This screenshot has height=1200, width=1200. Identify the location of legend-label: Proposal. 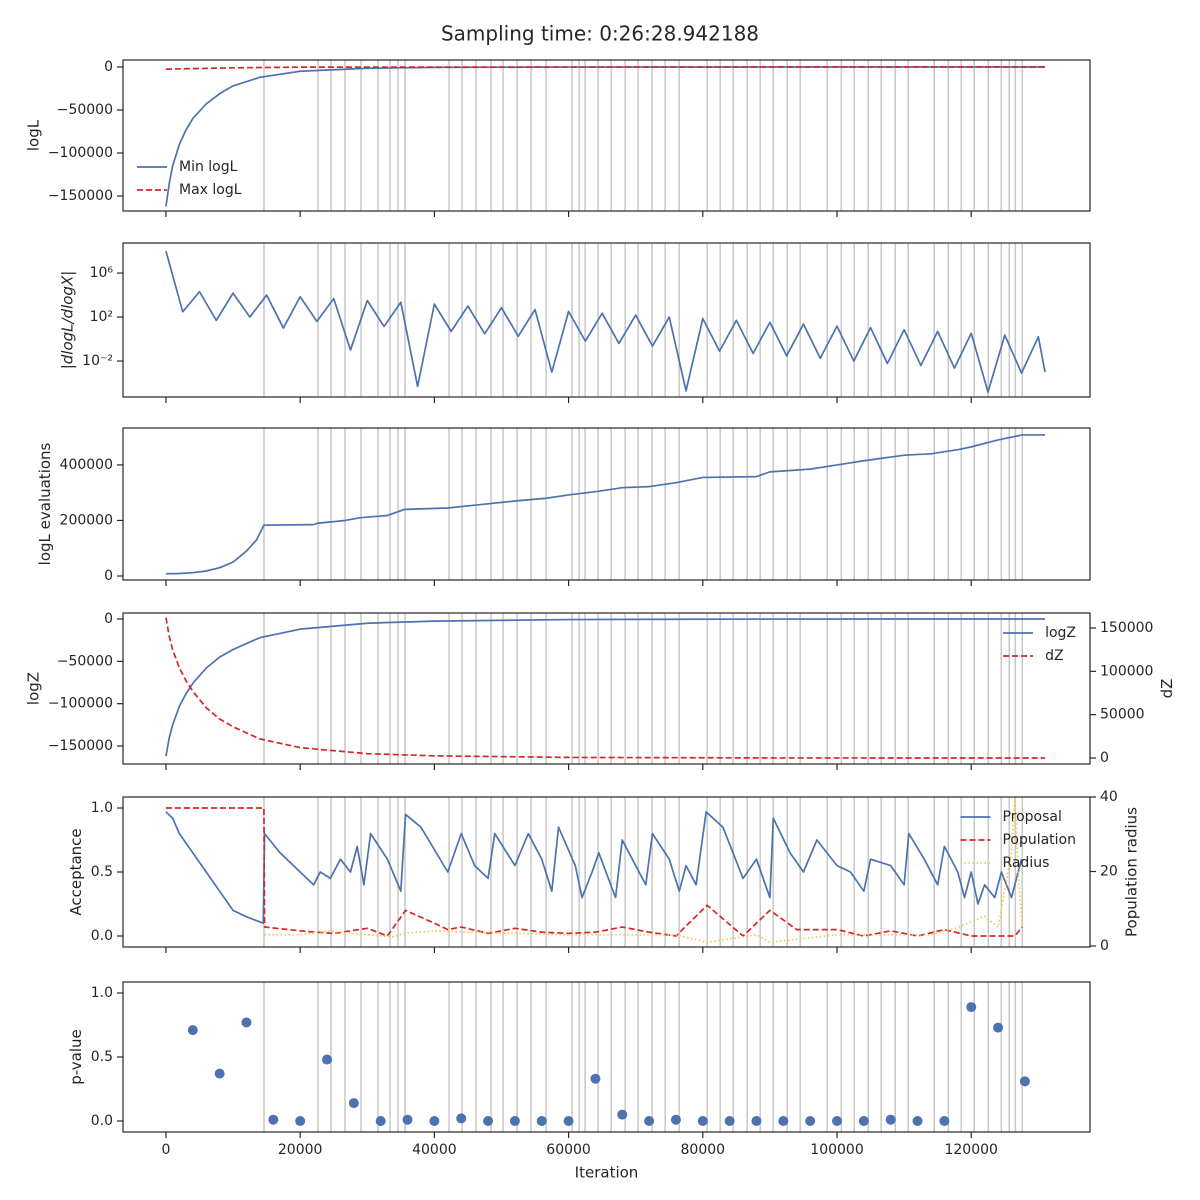
(1031, 817).